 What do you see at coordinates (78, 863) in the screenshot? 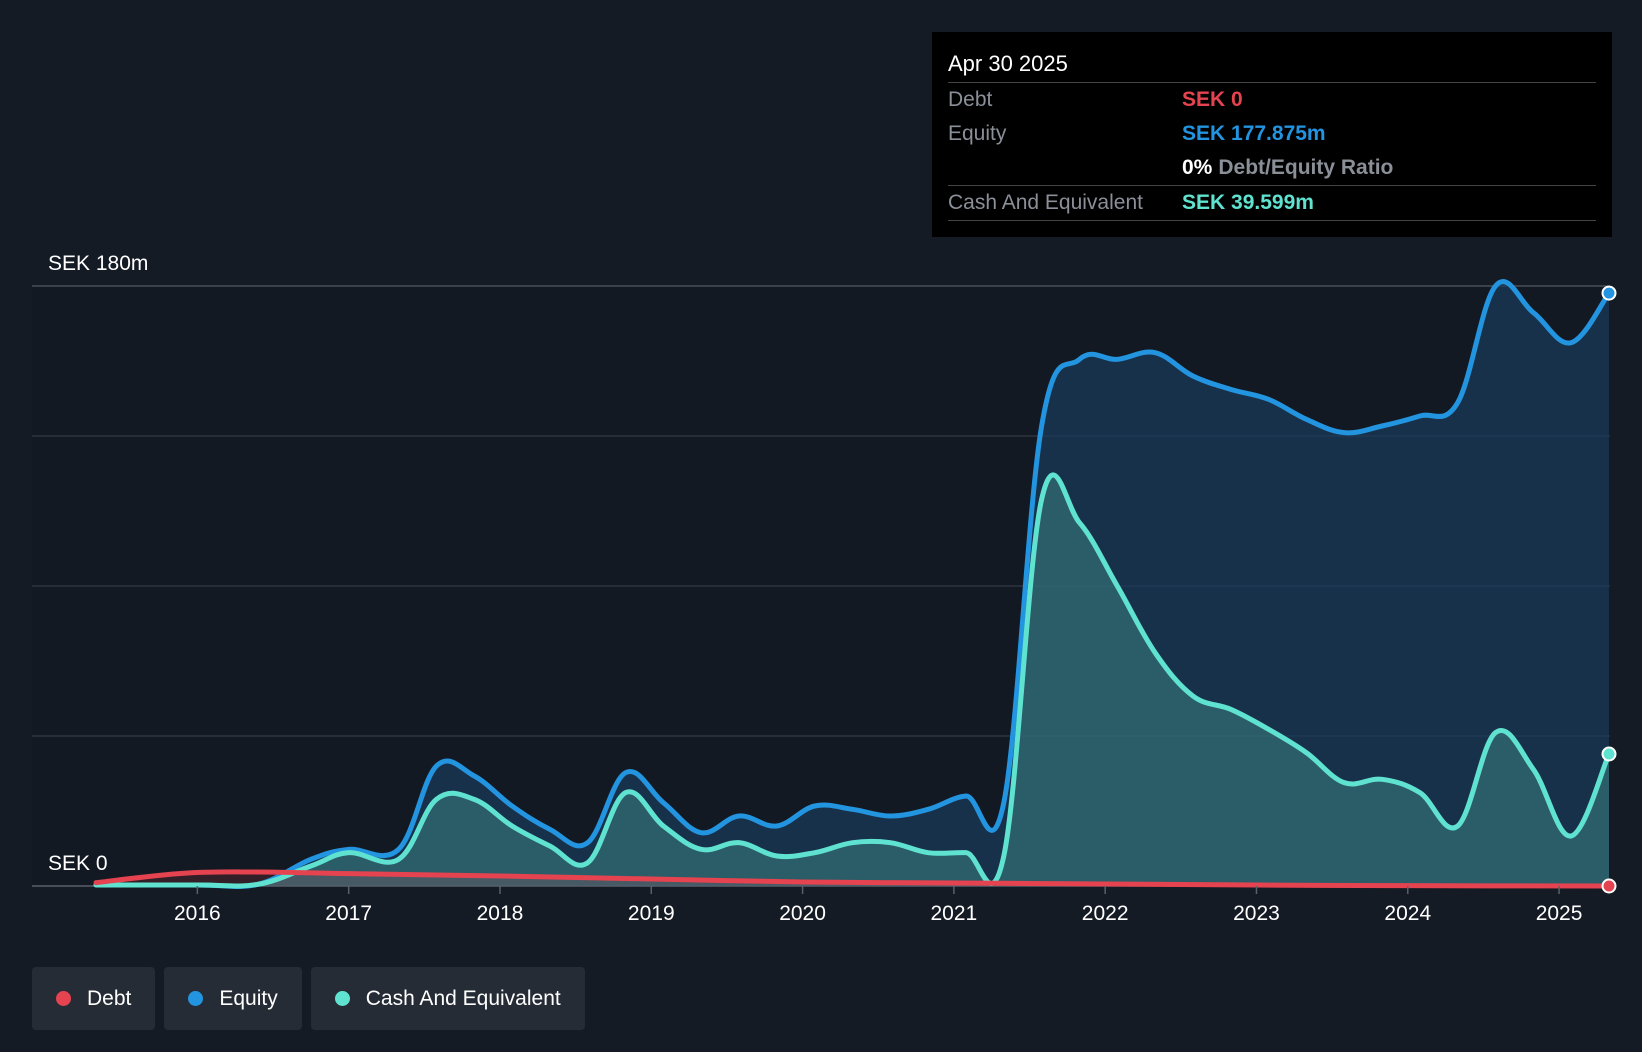
I see `y-tick-label-zero: SEK 0` at bounding box center [78, 863].